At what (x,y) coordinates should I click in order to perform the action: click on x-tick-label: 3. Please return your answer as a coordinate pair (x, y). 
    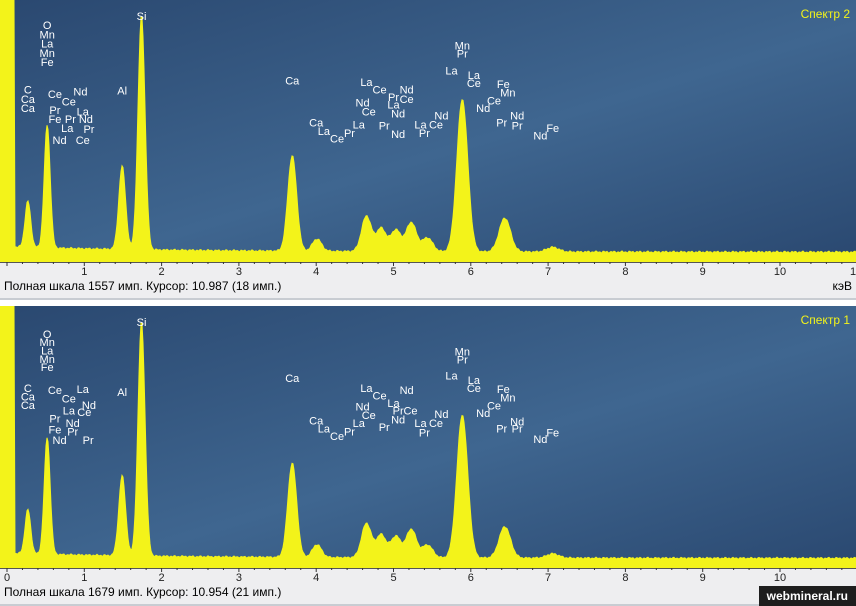
    Looking at the image, I should click on (239, 577).